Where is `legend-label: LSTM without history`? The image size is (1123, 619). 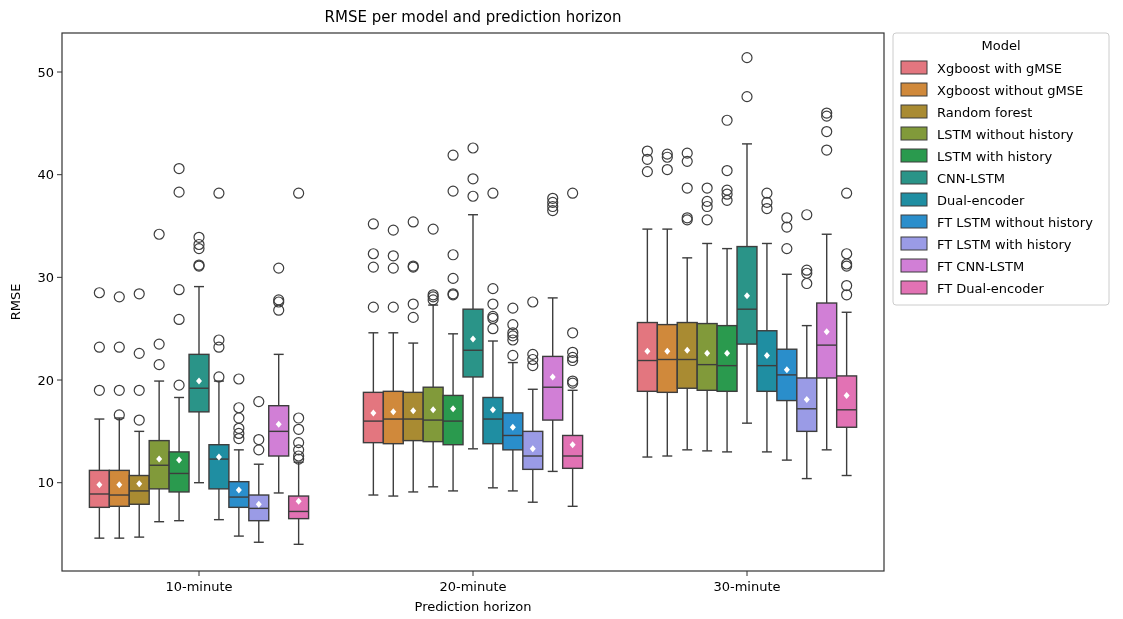
legend-label: LSTM without history is located at coordinates (1005, 134).